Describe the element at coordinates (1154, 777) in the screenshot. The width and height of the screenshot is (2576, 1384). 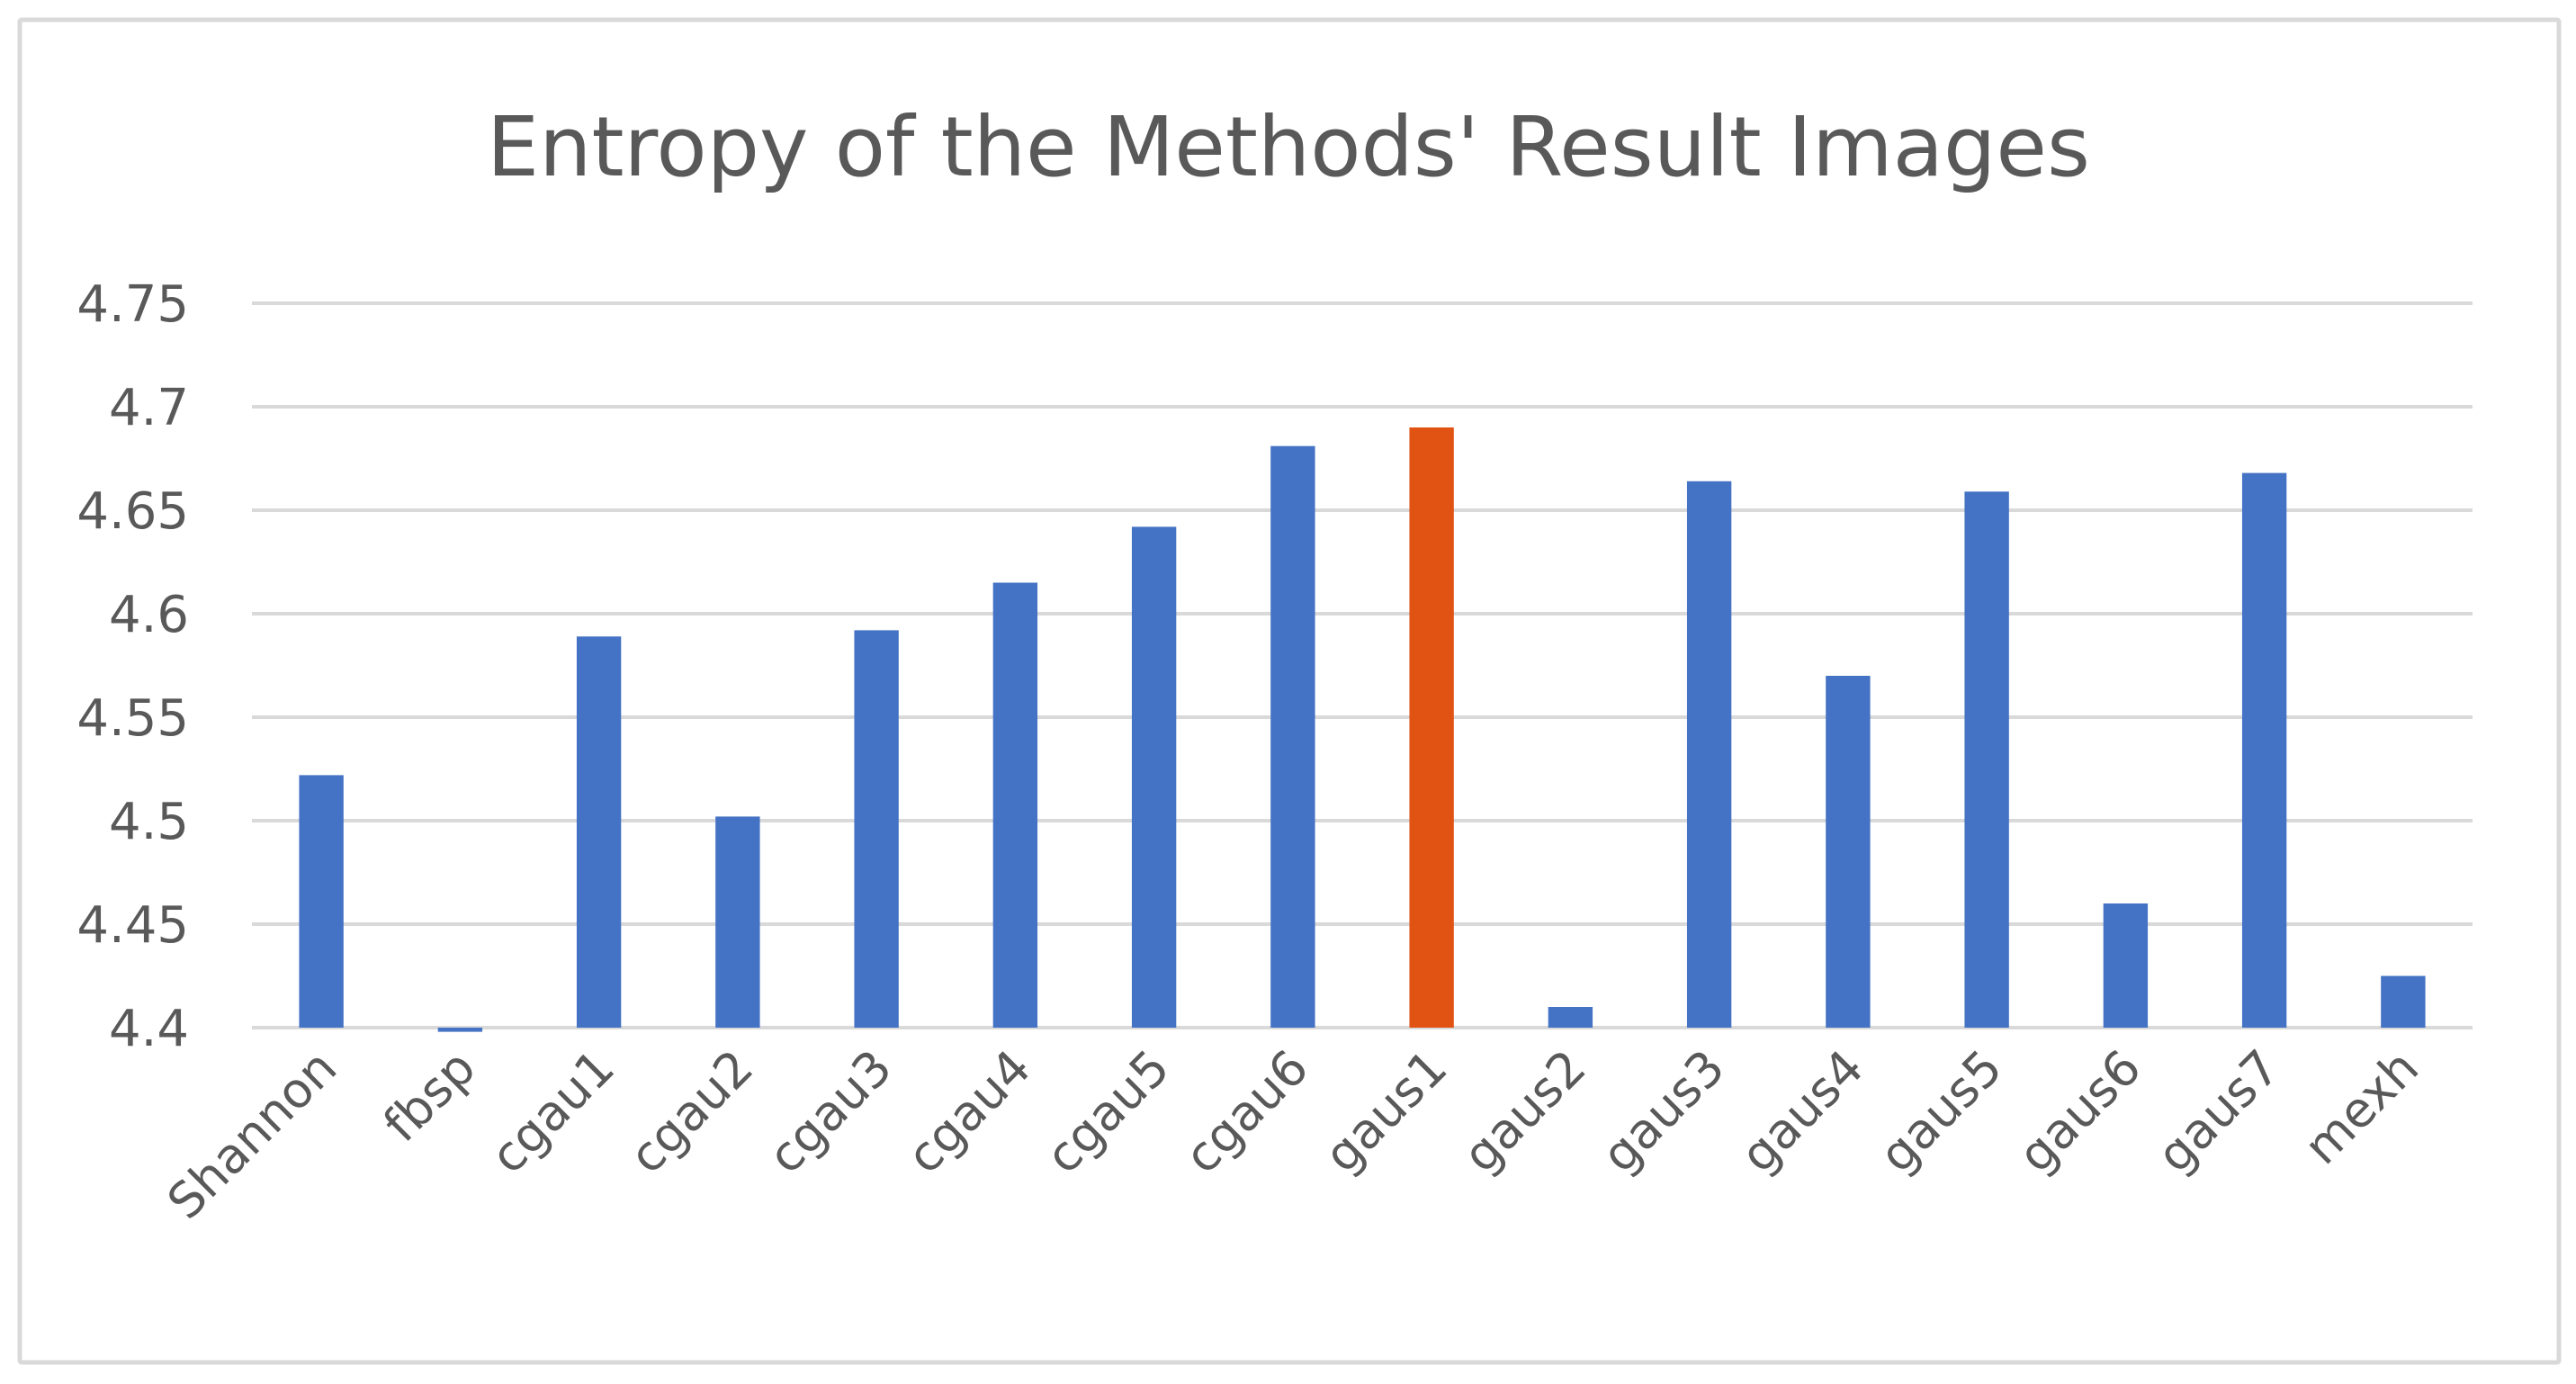
I see `bar-cgau5` at that location.